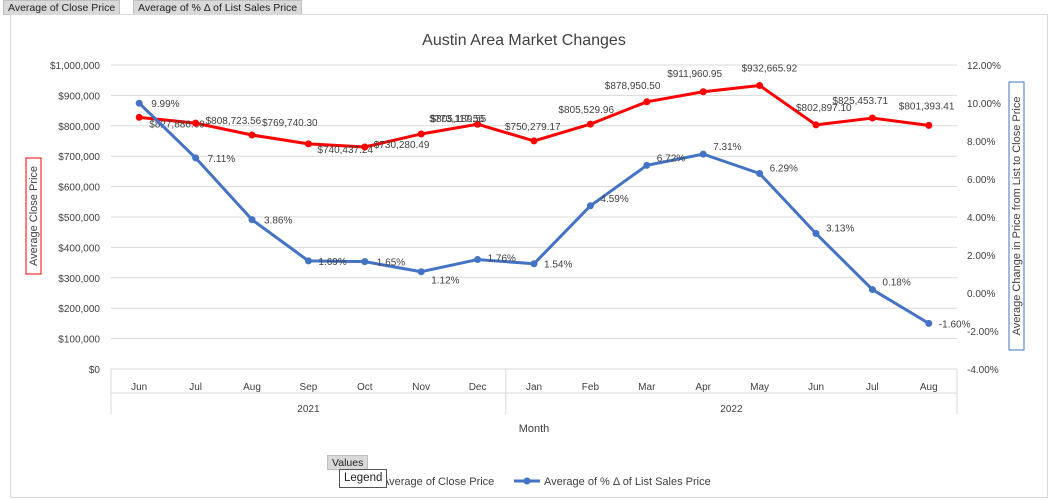 The image size is (1053, 500). What do you see at coordinates (438, 482) in the screenshot?
I see `legend-label: Average of Close Price` at bounding box center [438, 482].